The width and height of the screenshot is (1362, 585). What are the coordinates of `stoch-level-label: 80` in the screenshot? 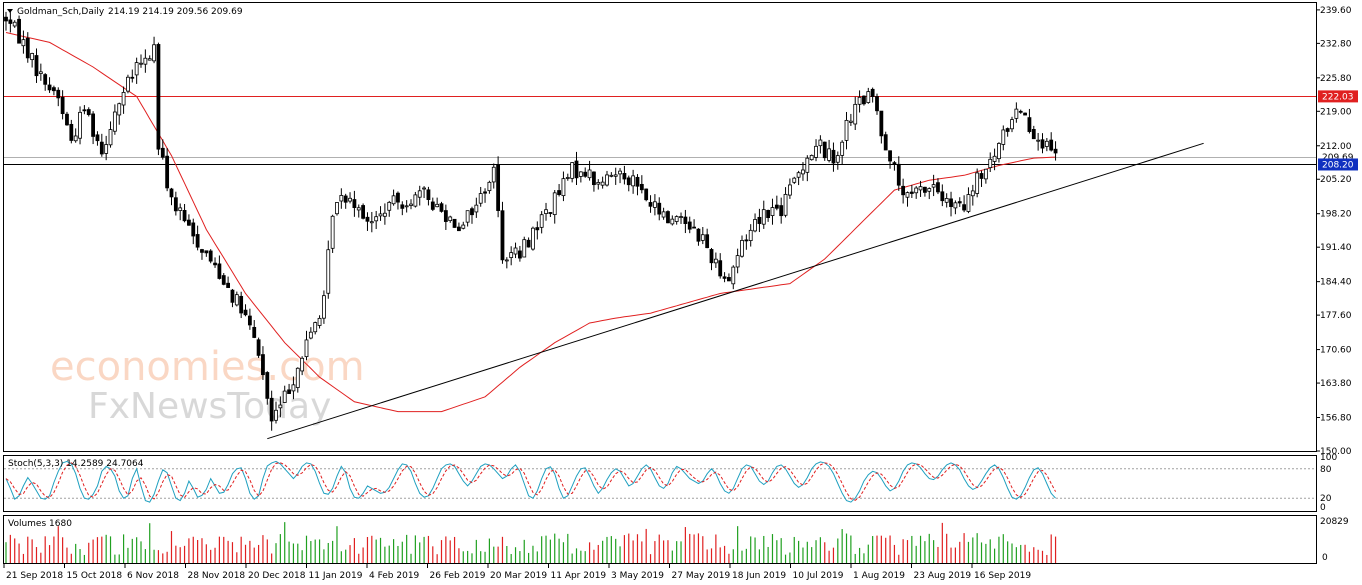 It's located at (1326, 470).